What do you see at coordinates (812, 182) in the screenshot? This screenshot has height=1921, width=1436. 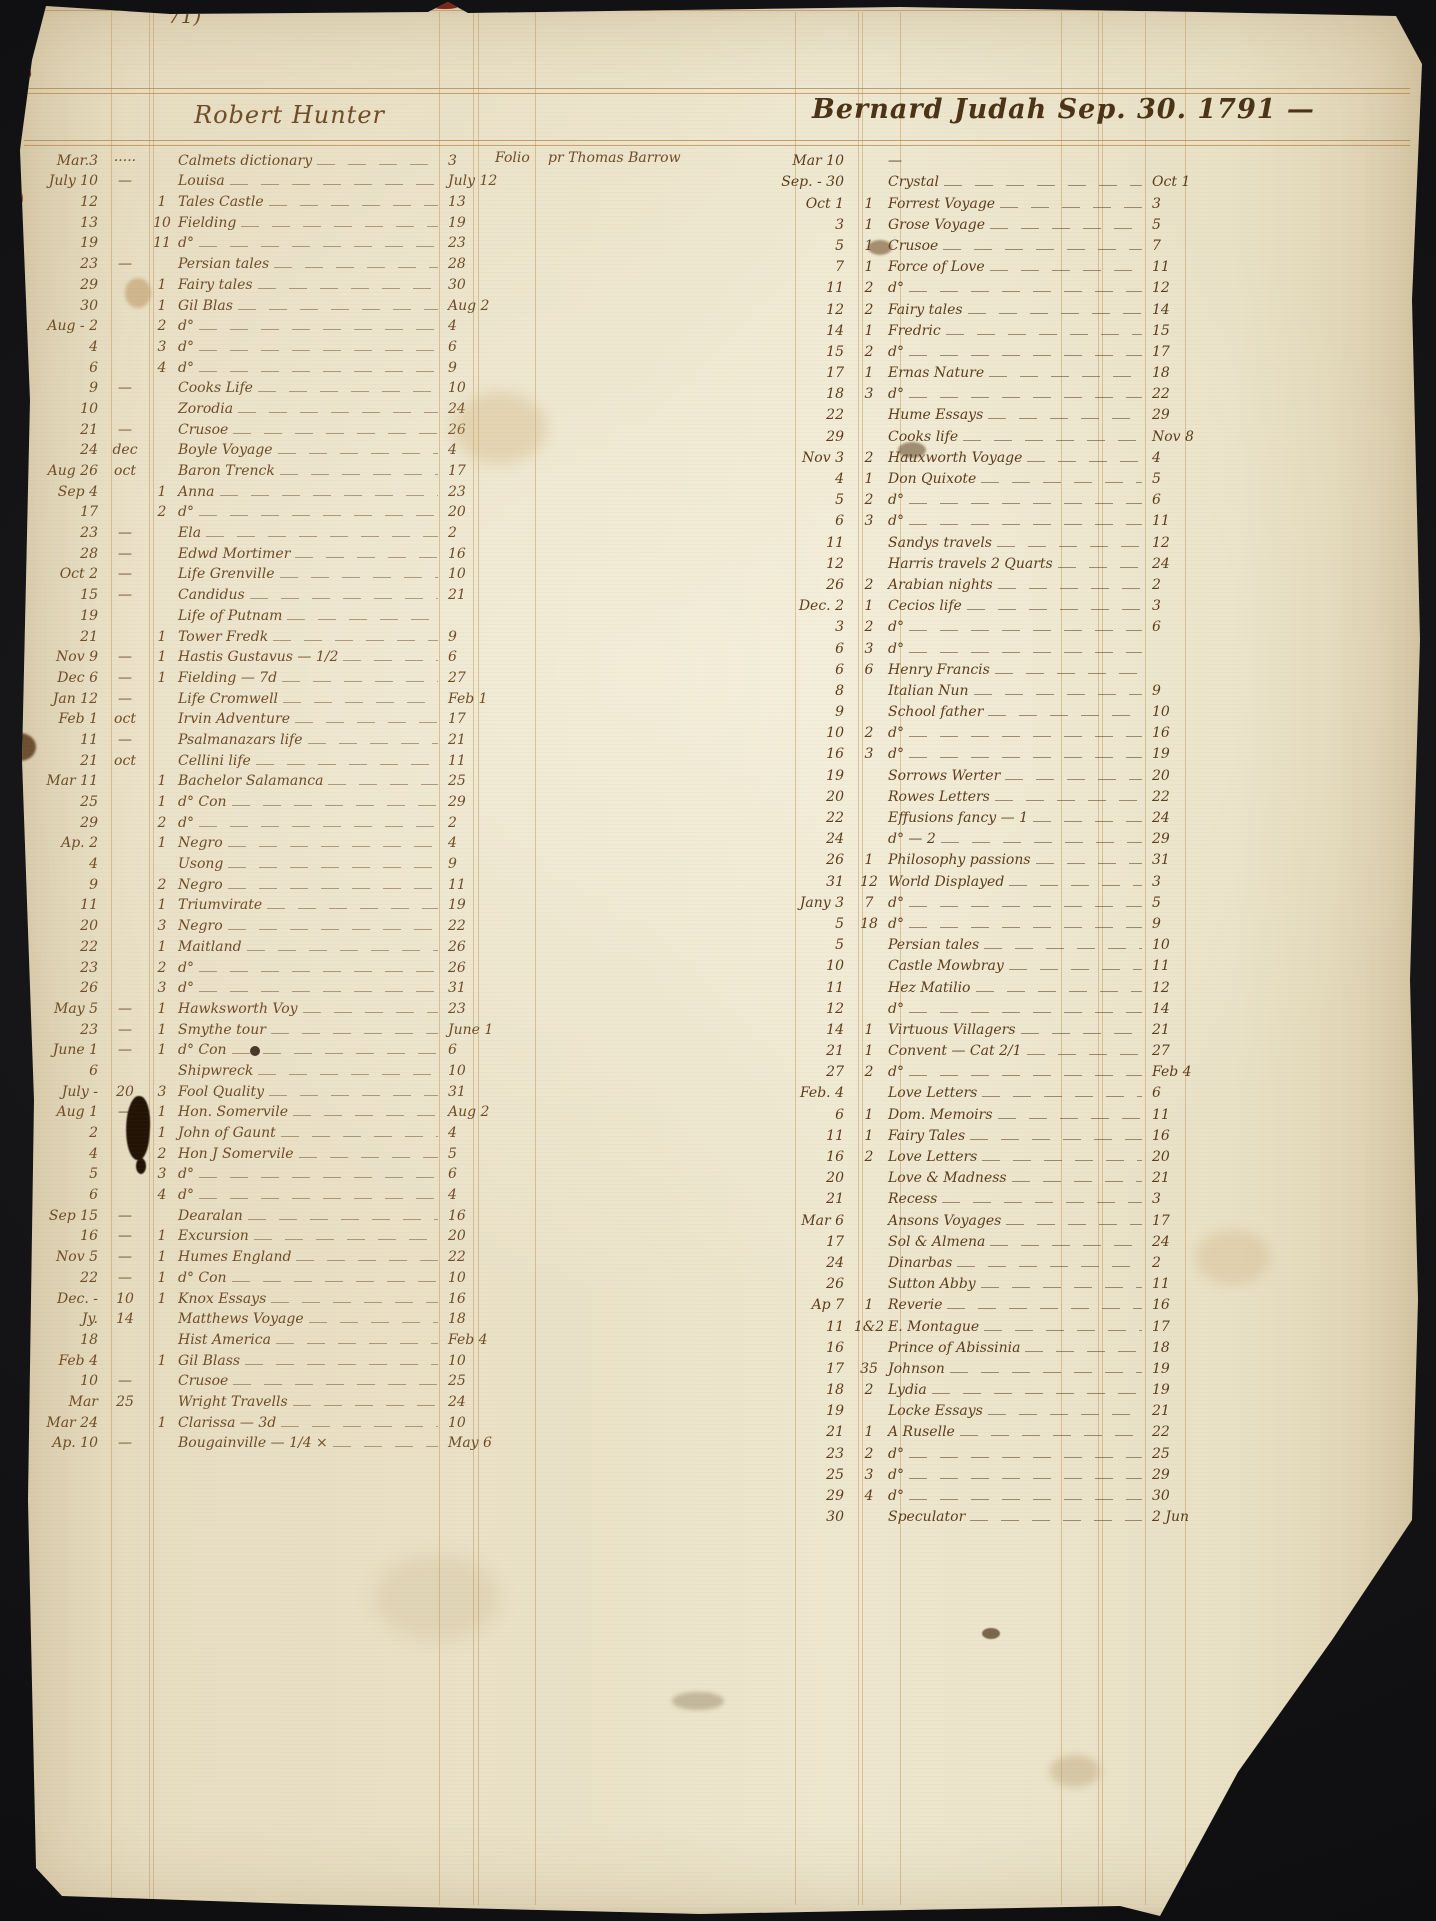 I see `entry-date: Sep. - 30` at bounding box center [812, 182].